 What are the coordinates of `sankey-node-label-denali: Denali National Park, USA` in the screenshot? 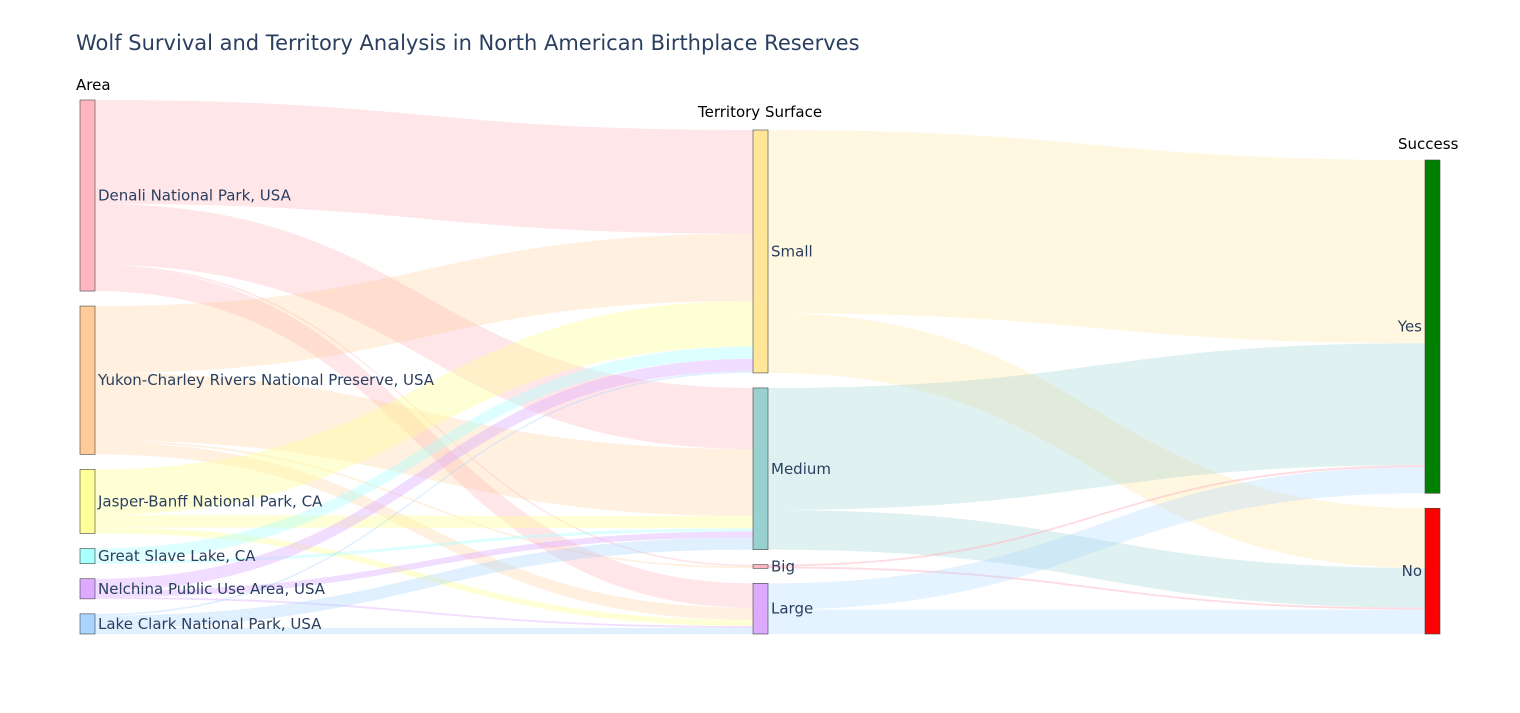 It's located at (195, 196).